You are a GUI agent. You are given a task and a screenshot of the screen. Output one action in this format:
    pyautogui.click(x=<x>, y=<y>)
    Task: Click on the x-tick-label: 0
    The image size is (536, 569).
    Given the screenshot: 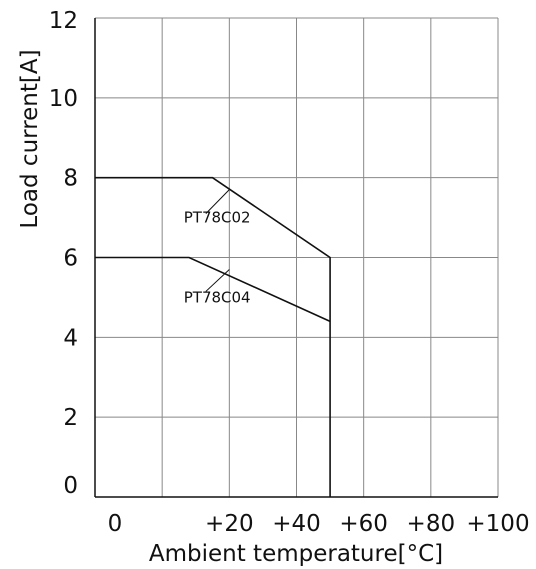 What is the action you would take?
    pyautogui.click(x=115, y=524)
    